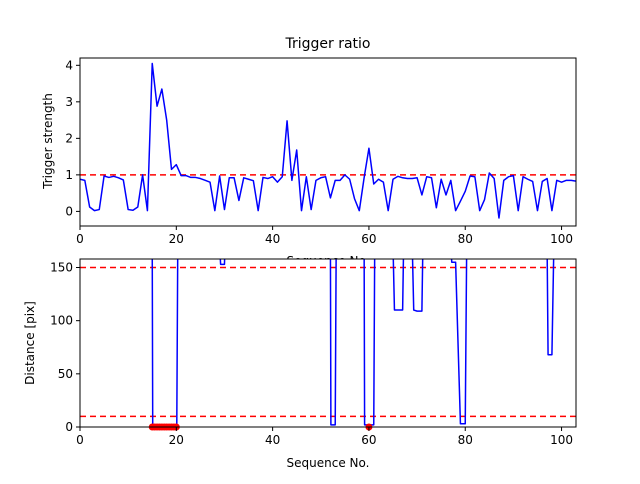 The image size is (640, 484). Describe the element at coordinates (61, 321) in the screenshot. I see `y-tick-label: 100` at that location.